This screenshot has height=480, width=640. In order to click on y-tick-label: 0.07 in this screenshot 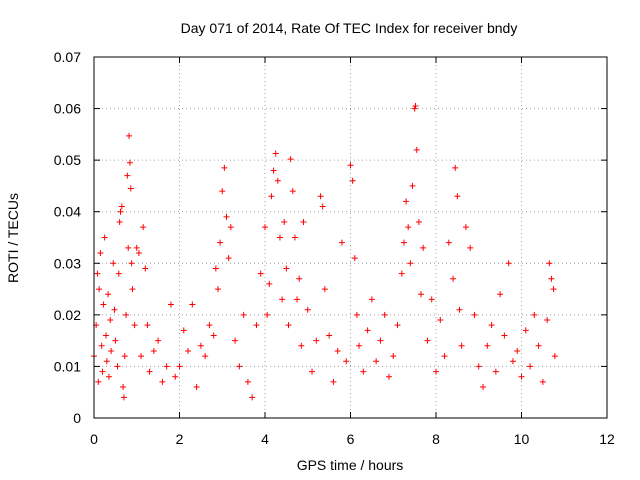, I will do `click(67, 57)`.